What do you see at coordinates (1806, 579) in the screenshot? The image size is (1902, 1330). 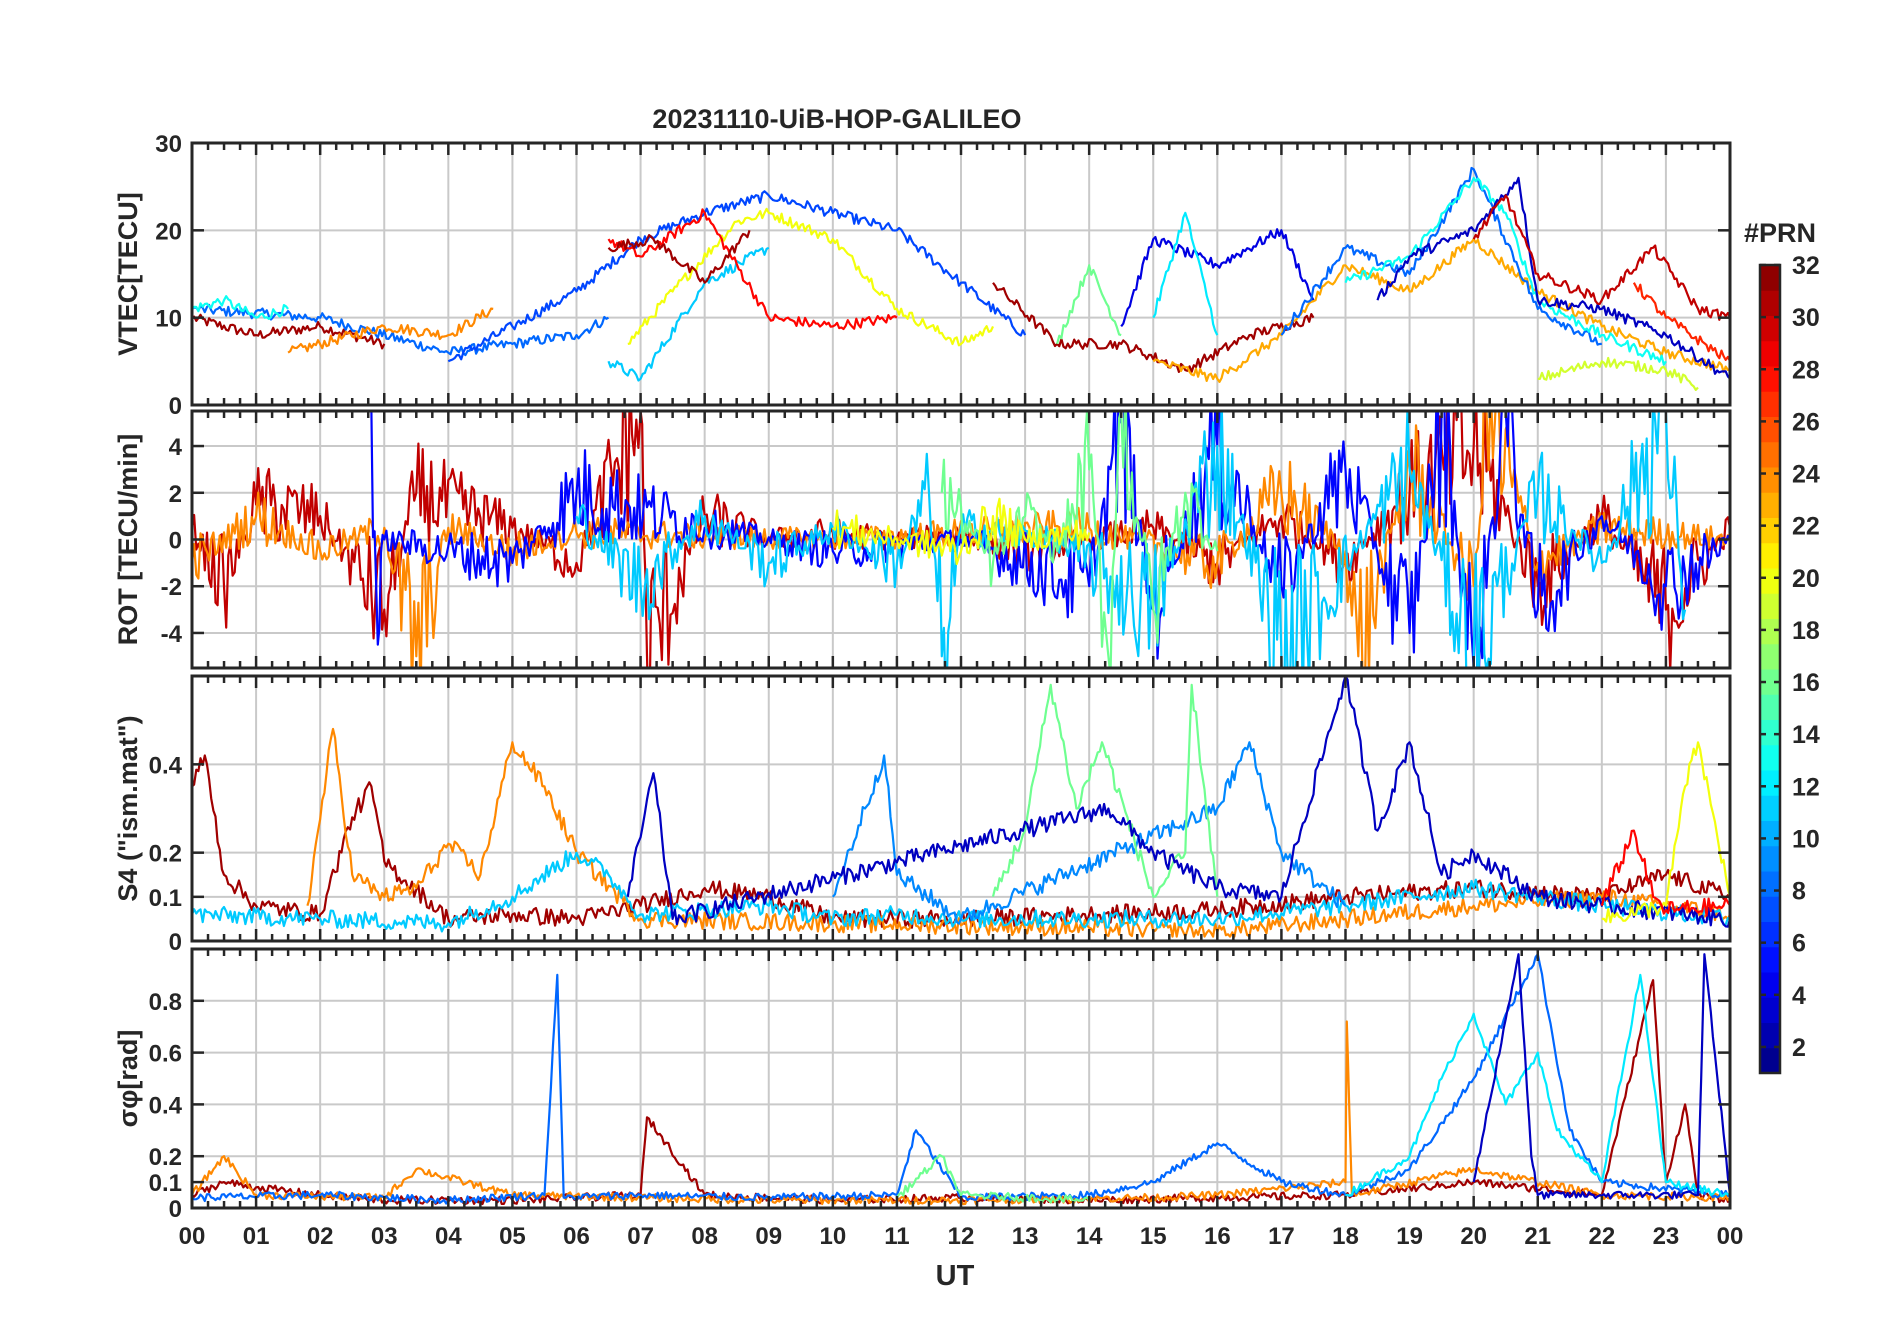 I see `colorbar-tick-label: 20` at bounding box center [1806, 579].